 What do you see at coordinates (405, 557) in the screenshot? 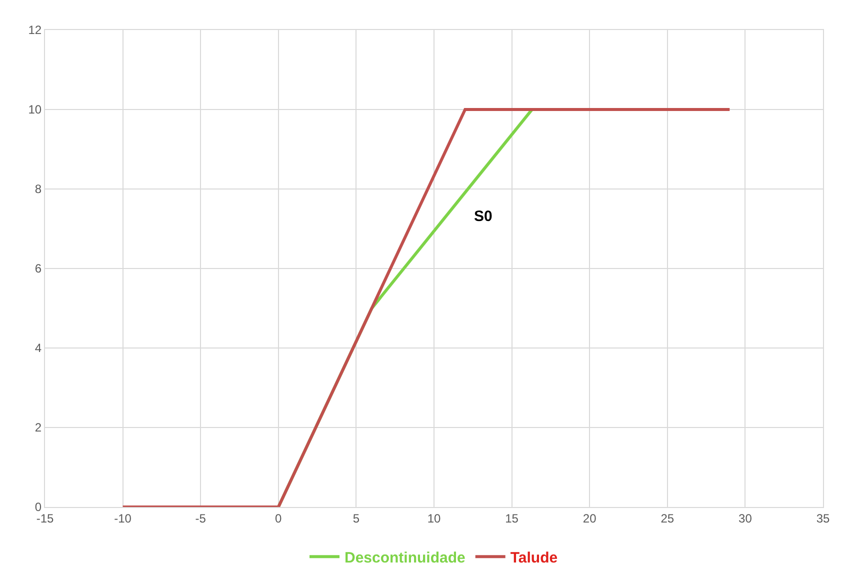
I see `legend-label: Descontinuidade` at bounding box center [405, 557].